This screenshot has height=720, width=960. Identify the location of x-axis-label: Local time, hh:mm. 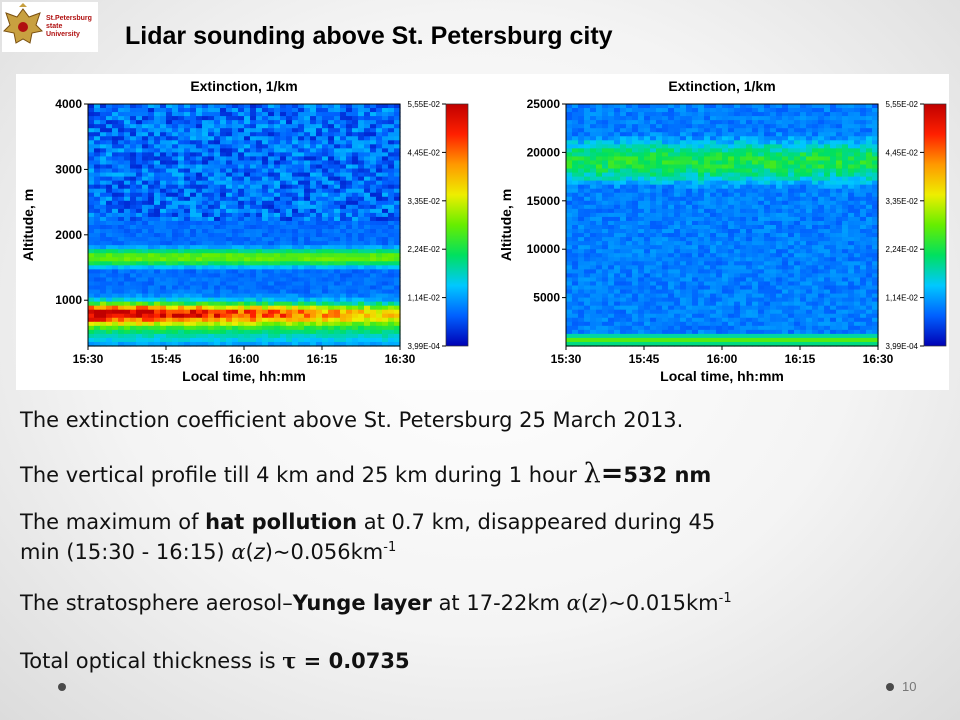
(244, 376).